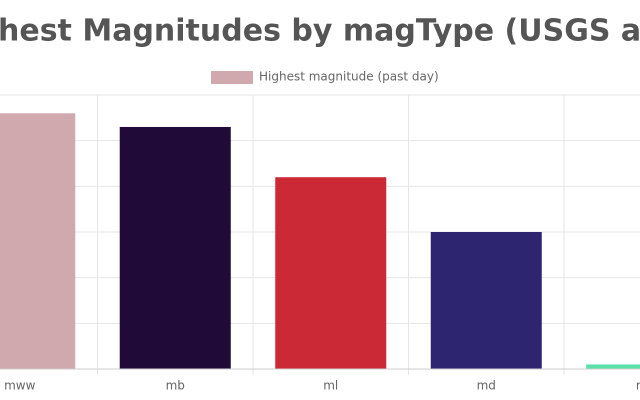 The height and width of the screenshot is (400, 640). What do you see at coordinates (320, 31) in the screenshot?
I see `chart-title: hest Magnitudes by magType (USGS all d` at bounding box center [320, 31].